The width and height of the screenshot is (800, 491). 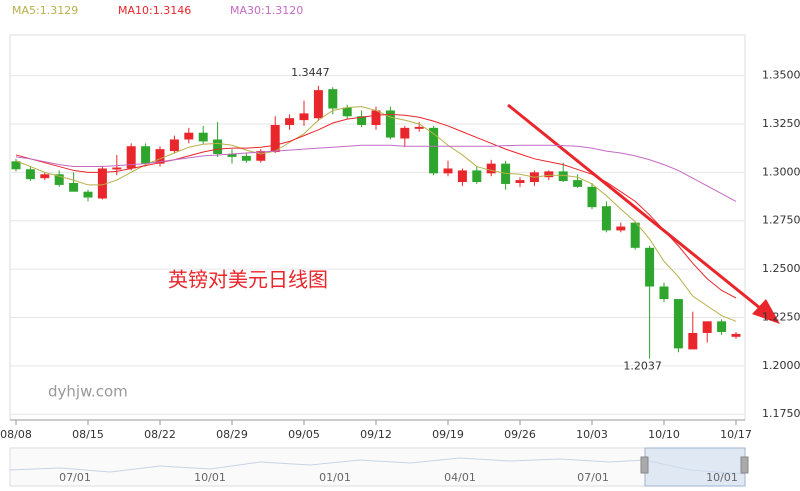 I want to click on y-tick-label: 1.3250, so click(x=781, y=123).